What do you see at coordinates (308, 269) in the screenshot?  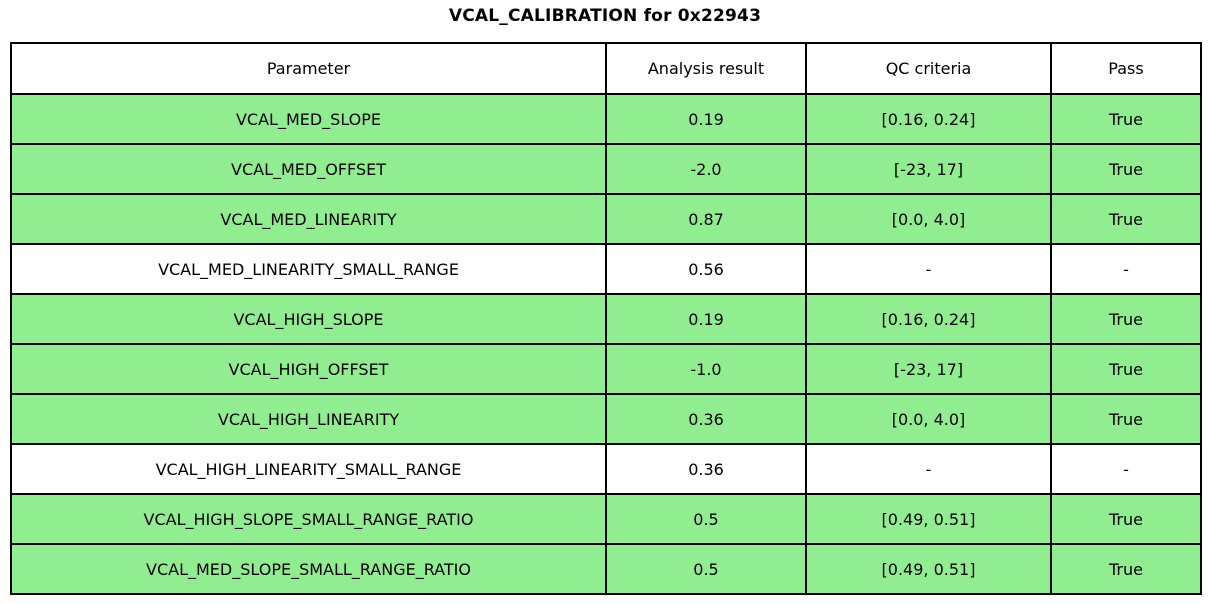 I see `parameter-cell: VCAL_MED_LINEARITY_SMALL_RANGE` at bounding box center [308, 269].